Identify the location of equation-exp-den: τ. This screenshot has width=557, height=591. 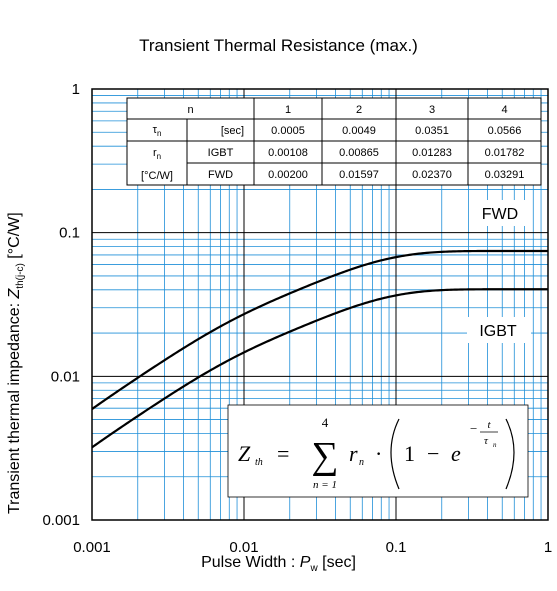
(486, 441).